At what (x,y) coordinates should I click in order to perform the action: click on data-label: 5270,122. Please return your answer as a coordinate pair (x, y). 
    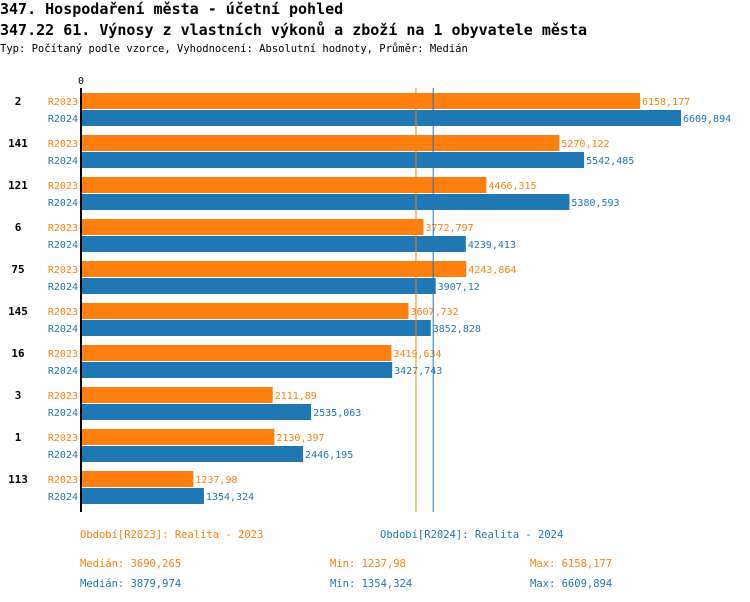
    Looking at the image, I should click on (585, 144).